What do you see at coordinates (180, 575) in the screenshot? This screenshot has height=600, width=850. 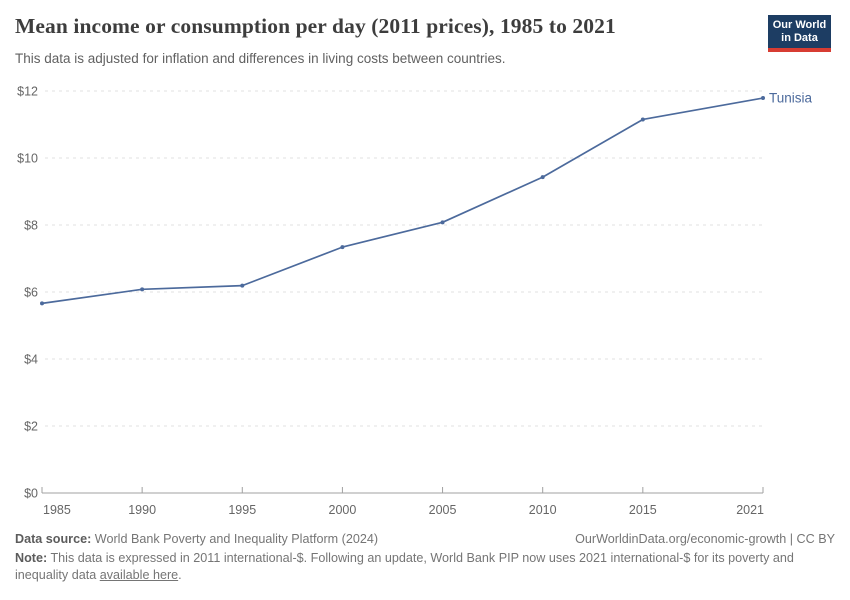 I see `note-period: .` at bounding box center [180, 575].